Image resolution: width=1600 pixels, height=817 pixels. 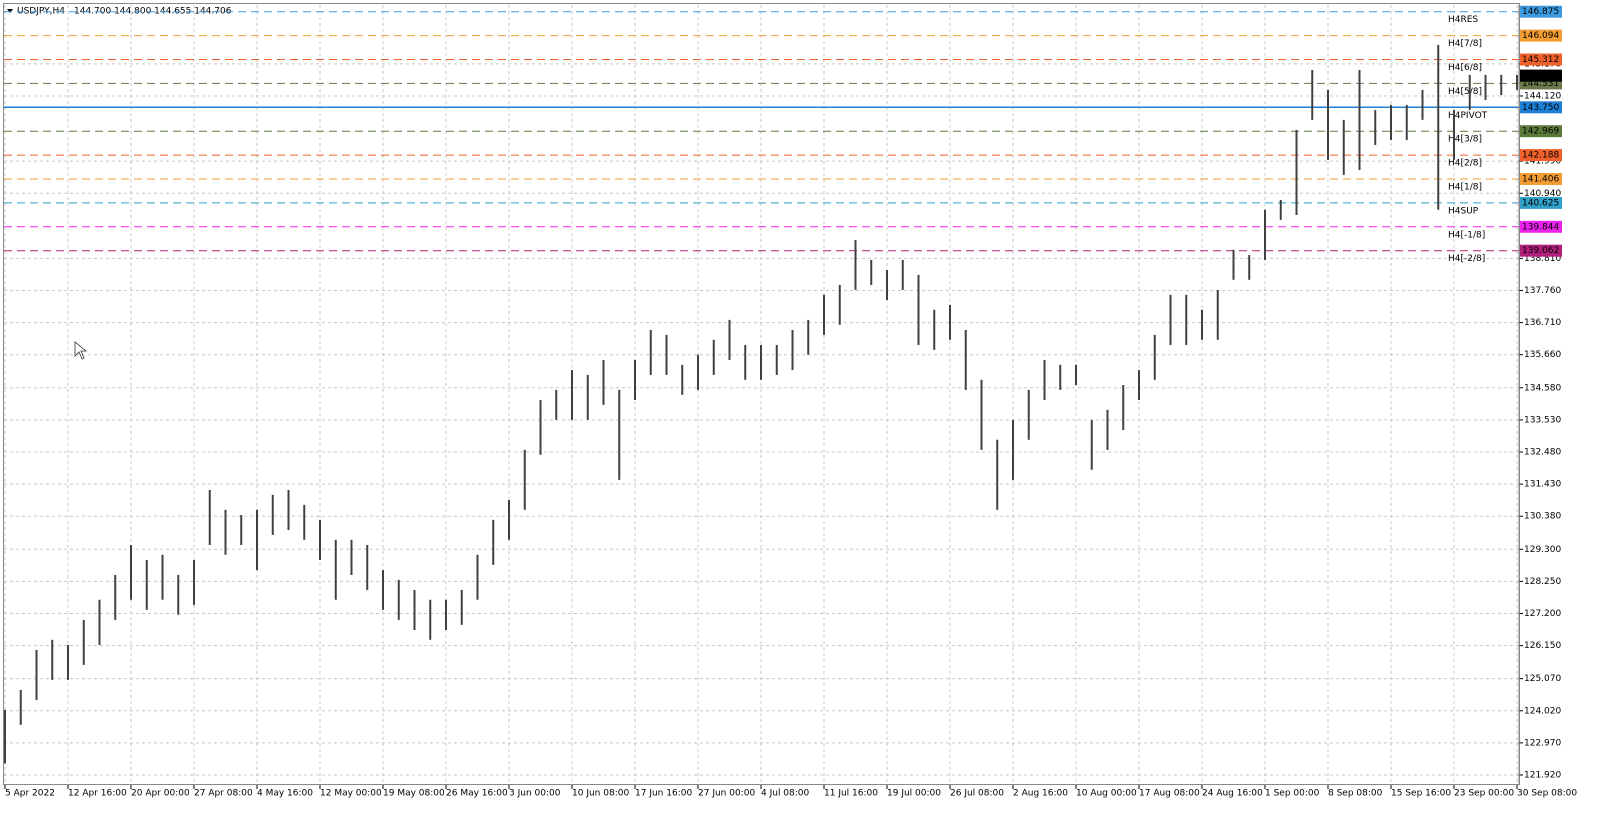 I want to click on mouse-cursor, so click(x=81, y=350).